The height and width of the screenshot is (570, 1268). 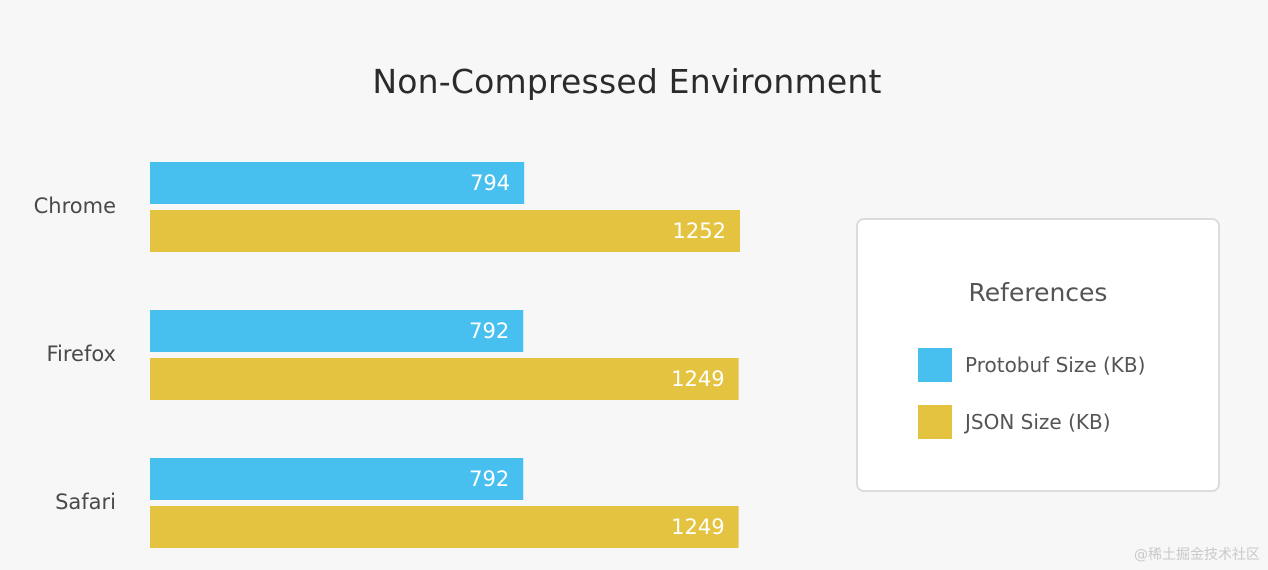 What do you see at coordinates (697, 379) in the screenshot?
I see `bar-value-label-firefox-json: 1249` at bounding box center [697, 379].